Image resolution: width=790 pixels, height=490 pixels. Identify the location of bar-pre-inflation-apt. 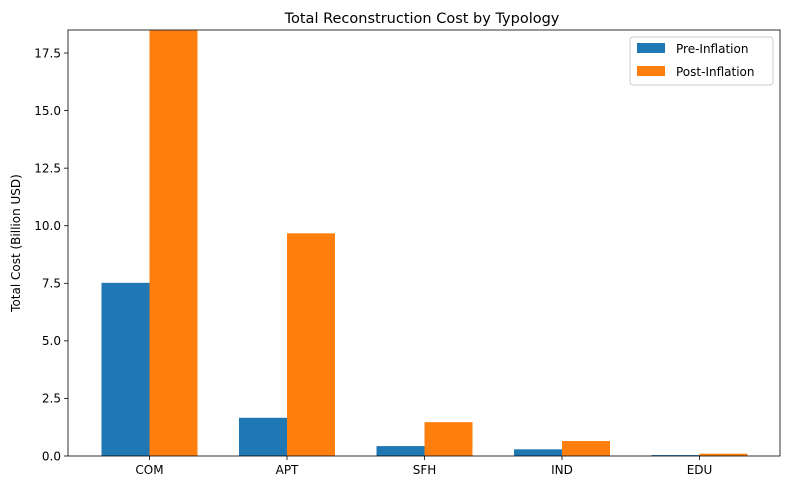
(263, 436).